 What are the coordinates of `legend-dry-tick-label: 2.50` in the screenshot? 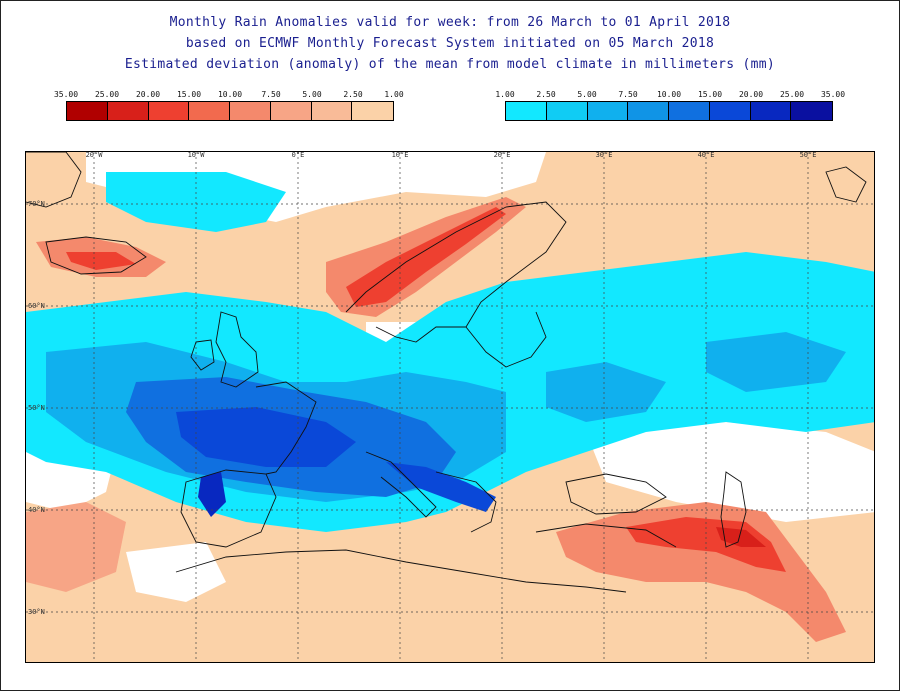 It's located at (353, 94).